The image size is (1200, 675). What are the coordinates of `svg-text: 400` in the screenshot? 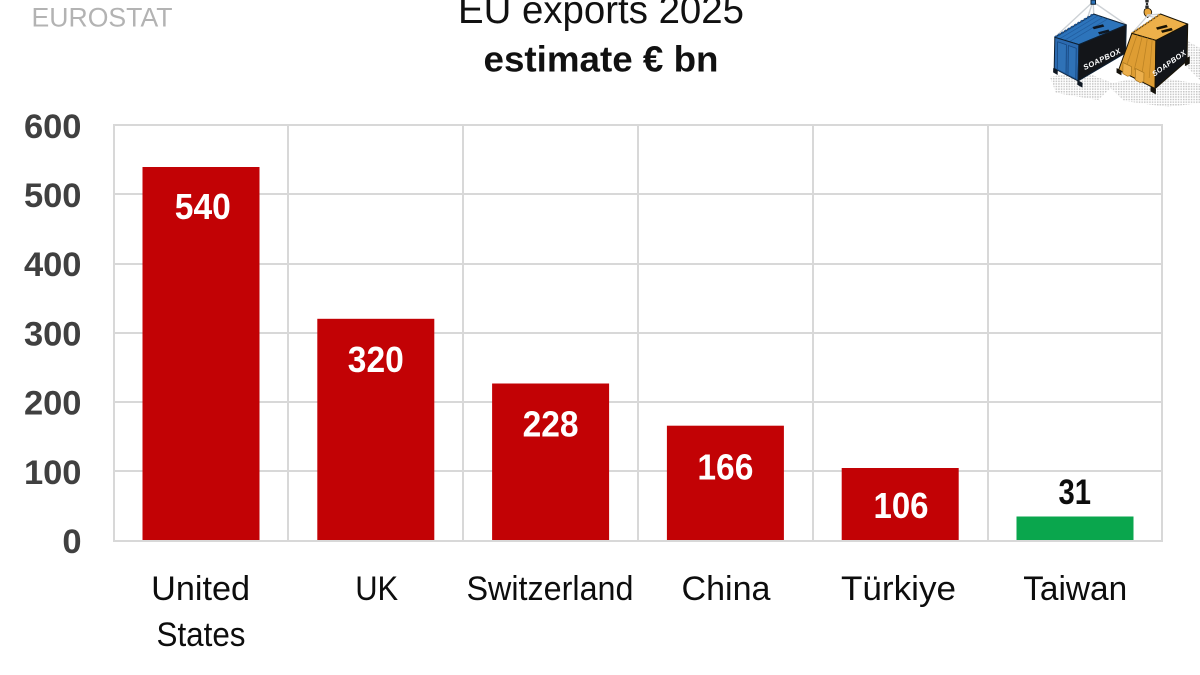 It's located at (53, 265).